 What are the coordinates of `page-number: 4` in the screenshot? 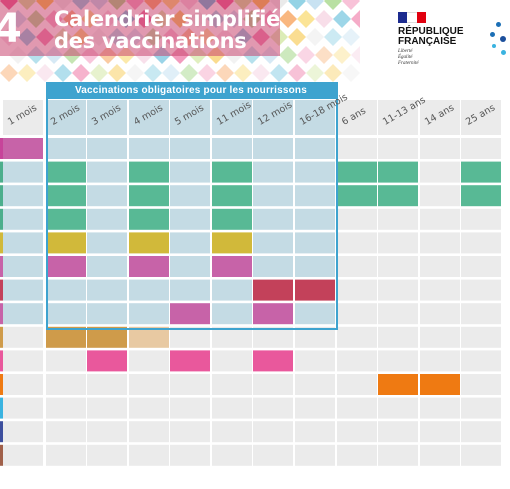 It's located at (11, 29).